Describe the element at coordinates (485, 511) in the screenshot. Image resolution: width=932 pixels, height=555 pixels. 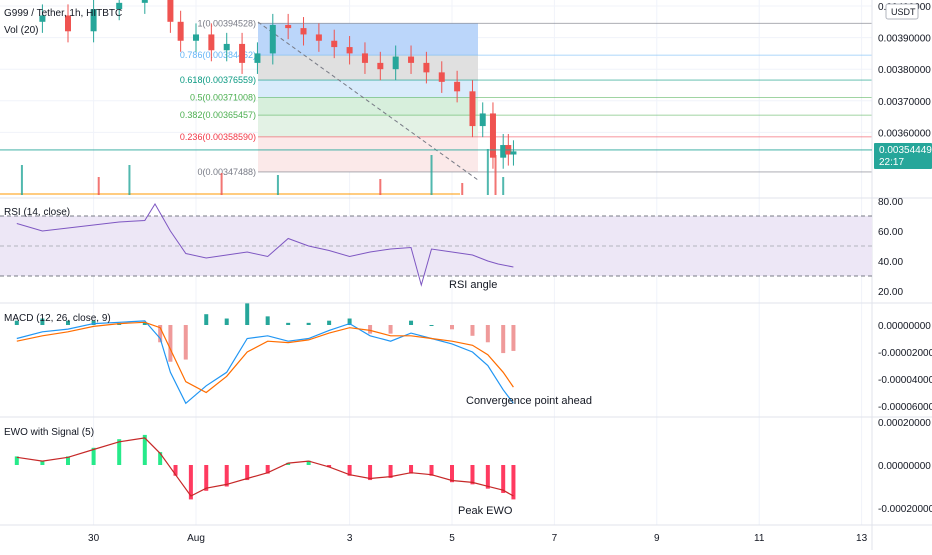
I see `ewo-annotation: Peak EWO` at that location.